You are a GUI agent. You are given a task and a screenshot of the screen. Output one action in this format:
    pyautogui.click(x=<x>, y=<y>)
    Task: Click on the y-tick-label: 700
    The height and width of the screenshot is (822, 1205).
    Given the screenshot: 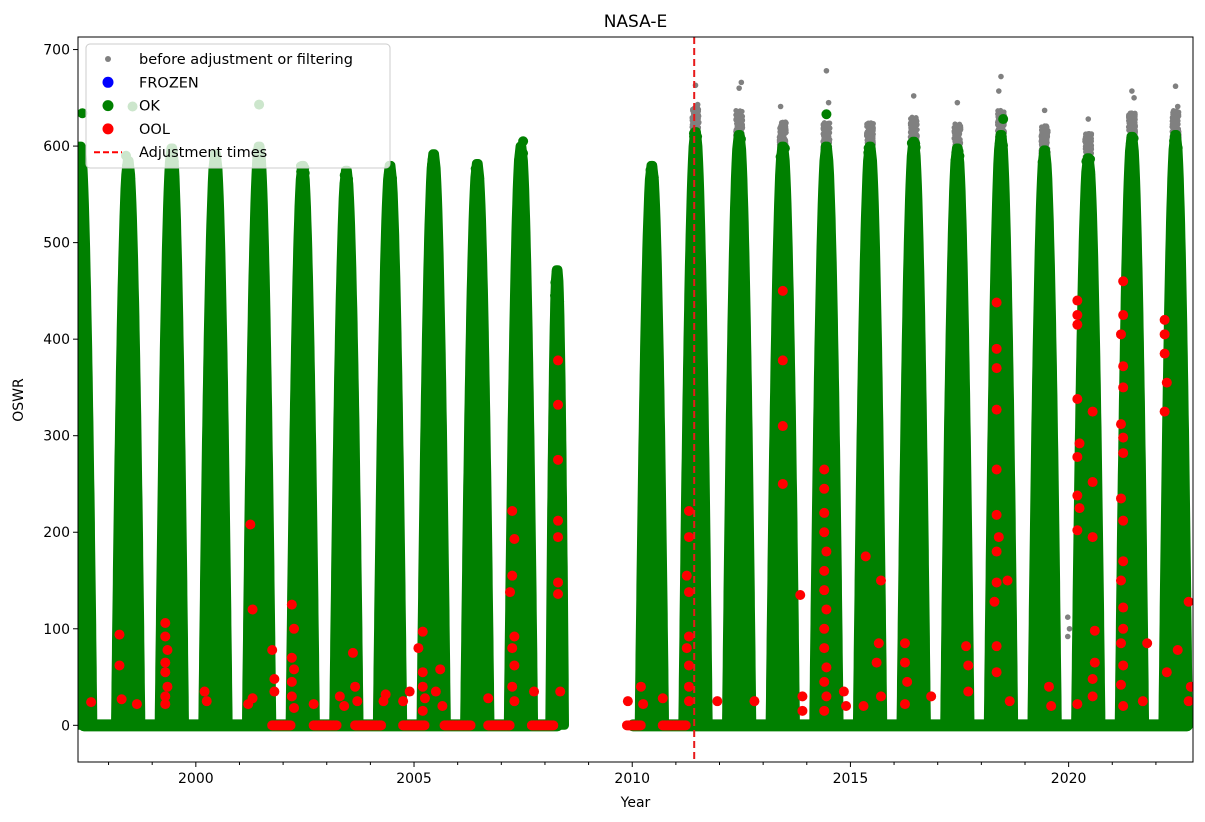 What is the action you would take?
    pyautogui.click(x=56, y=51)
    